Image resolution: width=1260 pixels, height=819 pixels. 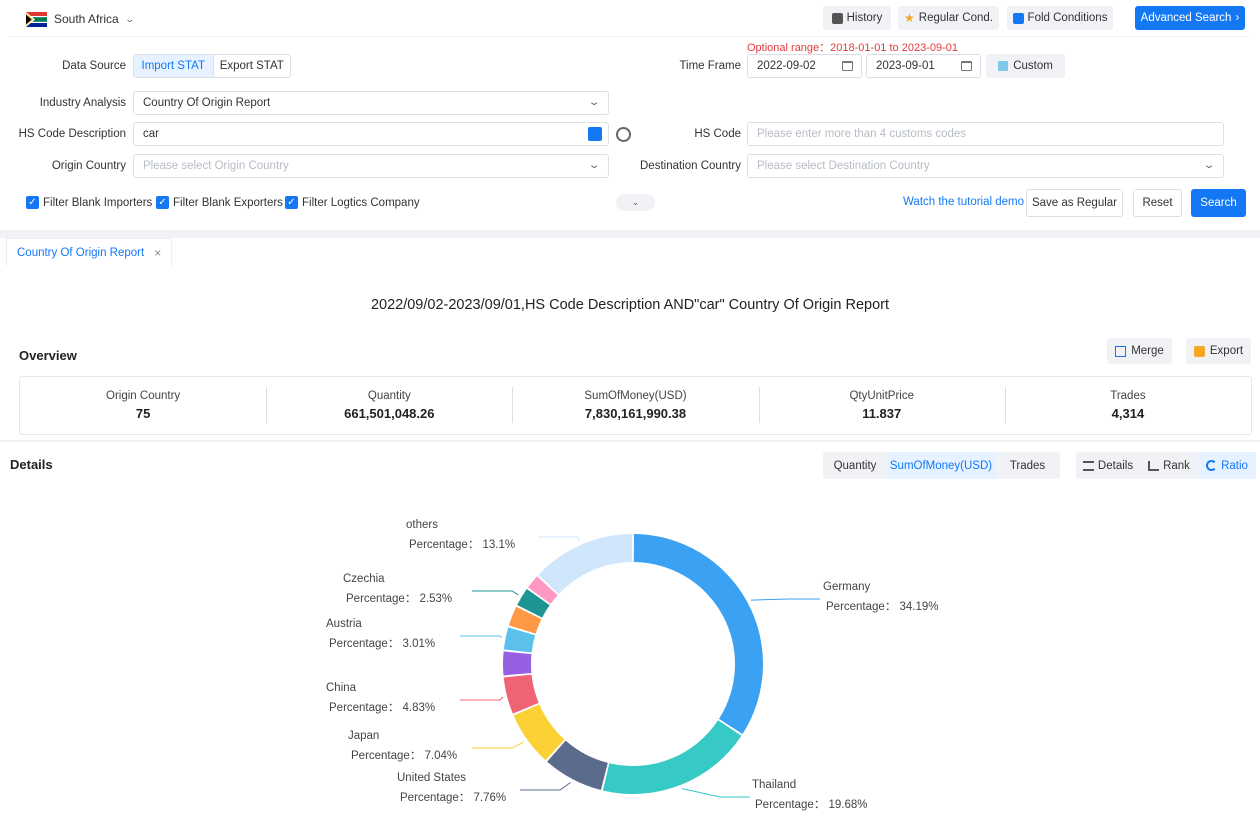 I want to click on stat-label: Origin Country, so click(x=143, y=396).